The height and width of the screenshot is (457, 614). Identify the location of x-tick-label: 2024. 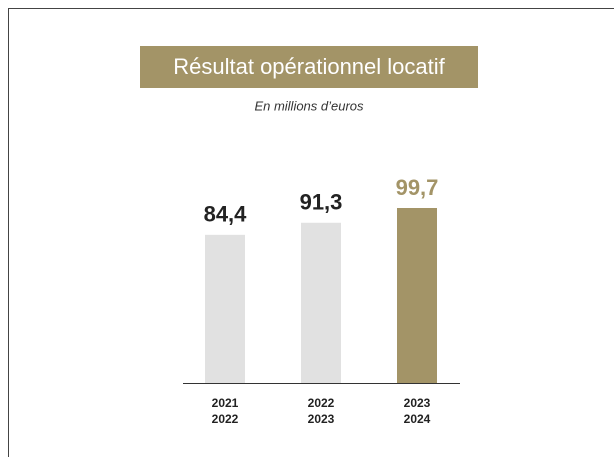
(417, 419).